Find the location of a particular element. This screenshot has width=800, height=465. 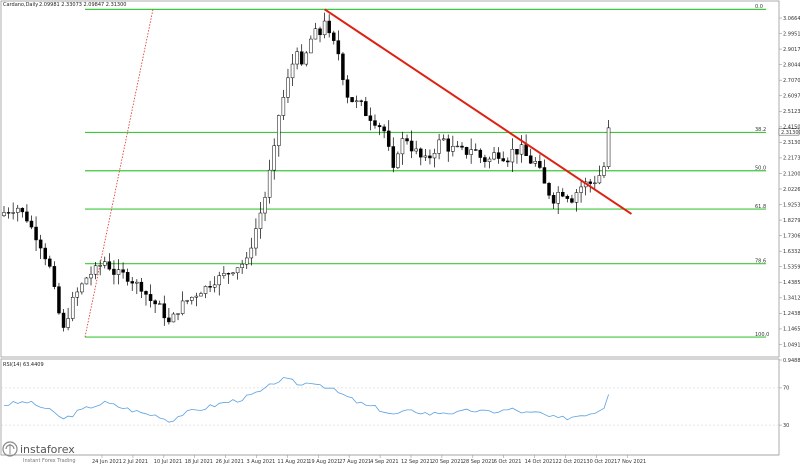

price-tick-label: 1.73060 is located at coordinates (791, 236).